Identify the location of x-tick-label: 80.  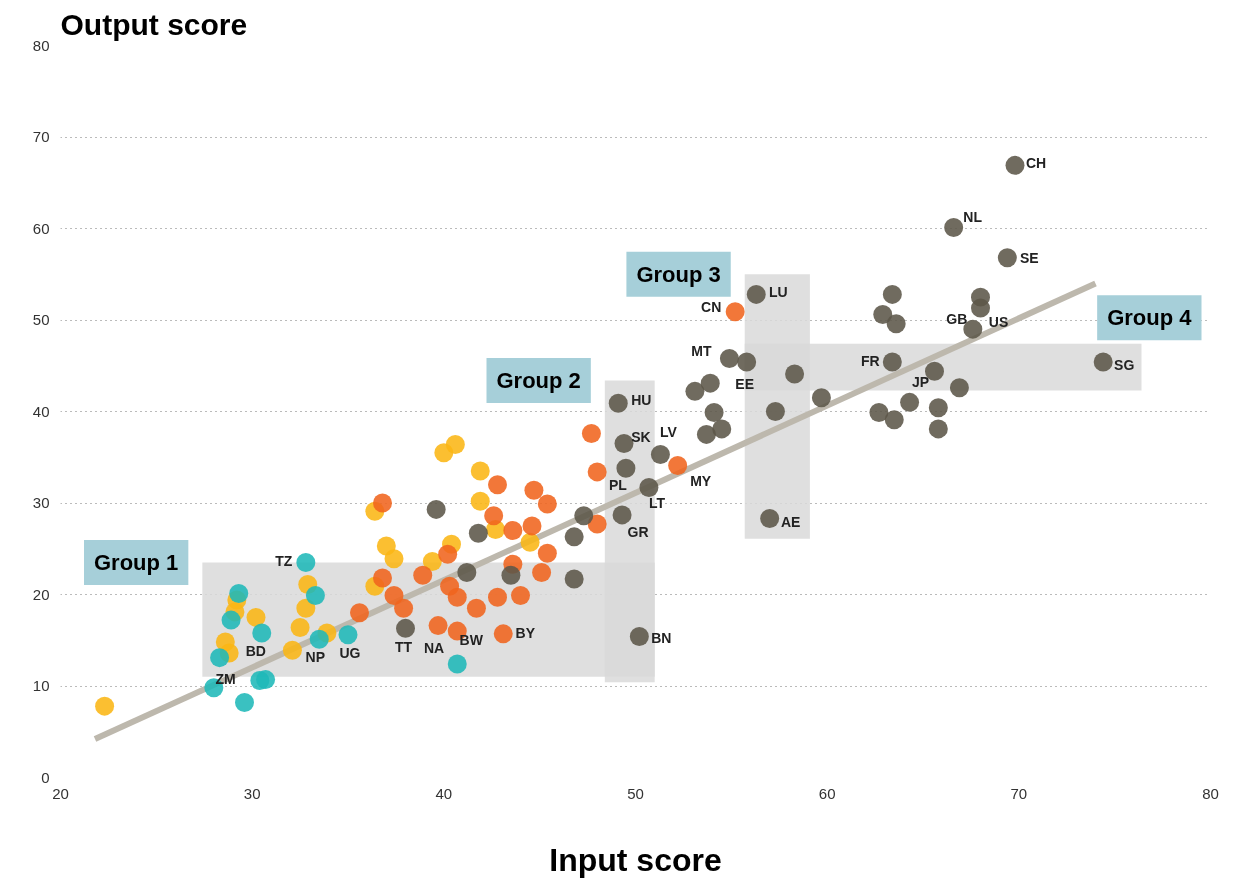
(1210, 793).